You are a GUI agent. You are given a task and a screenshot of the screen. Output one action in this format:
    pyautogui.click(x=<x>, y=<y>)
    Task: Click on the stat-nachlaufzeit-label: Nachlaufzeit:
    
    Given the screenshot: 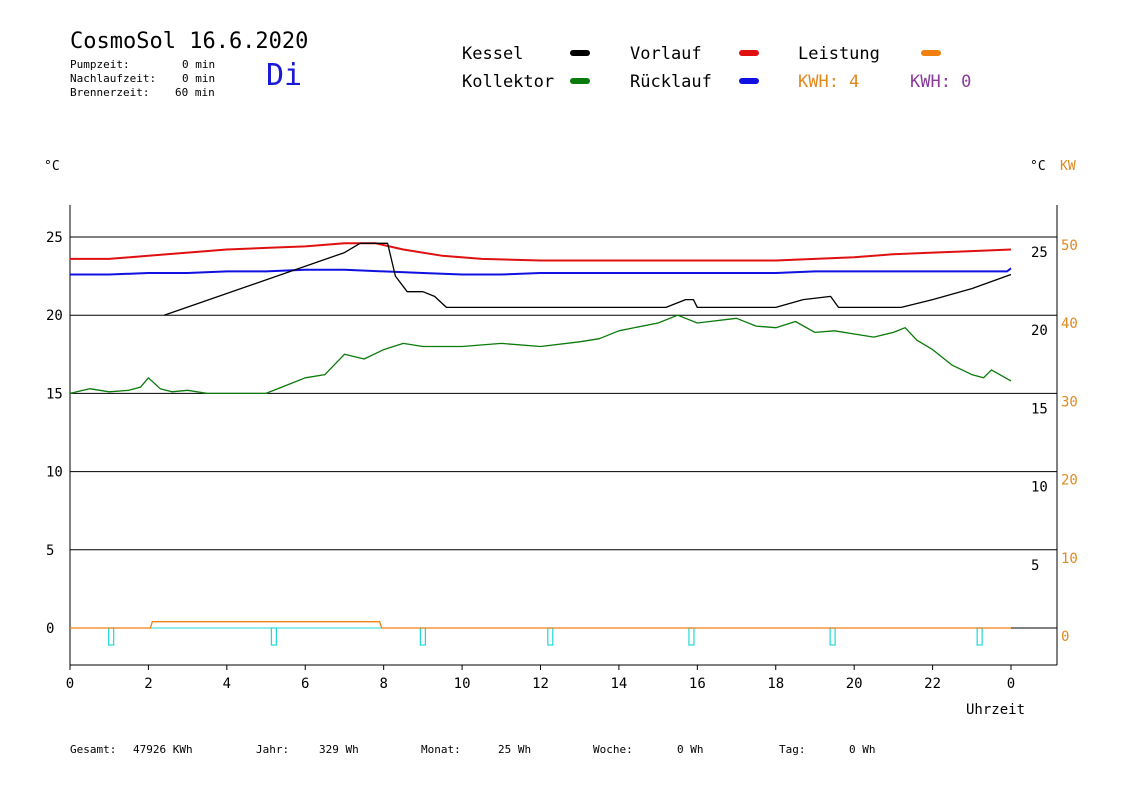 What is the action you would take?
    pyautogui.click(x=113, y=78)
    